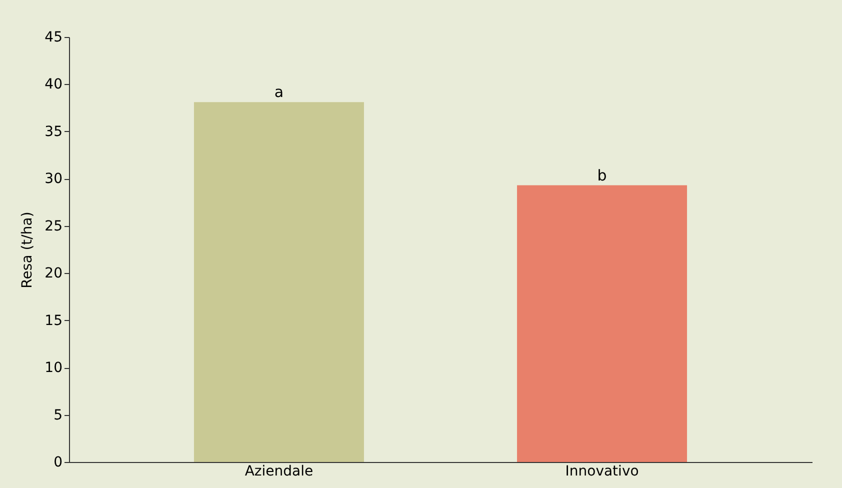  What do you see at coordinates (53, 226) in the screenshot?
I see `y-tick-label: 25` at bounding box center [53, 226].